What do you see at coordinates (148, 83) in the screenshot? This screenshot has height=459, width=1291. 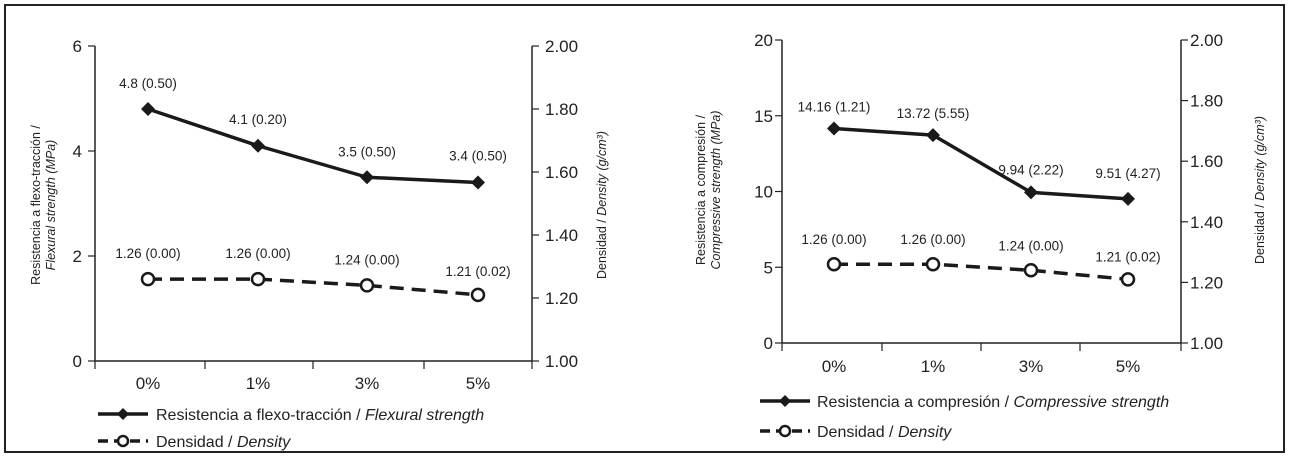 I see `data-label: 4.8 (0.50)` at bounding box center [148, 83].